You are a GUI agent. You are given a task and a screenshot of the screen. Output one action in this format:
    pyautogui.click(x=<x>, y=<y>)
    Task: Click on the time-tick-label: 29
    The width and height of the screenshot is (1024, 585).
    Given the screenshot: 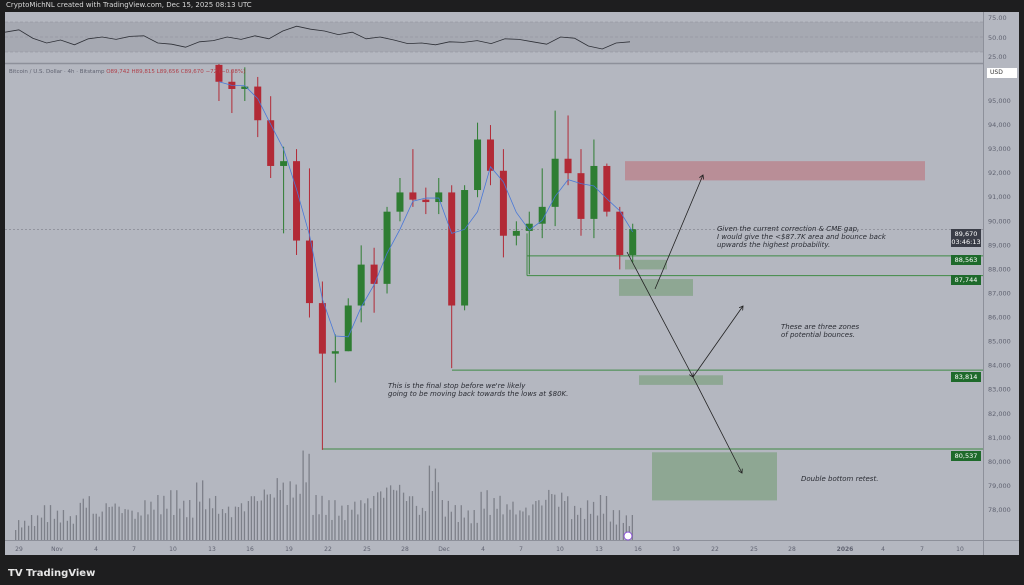 What is the action you would take?
    pyautogui.click(x=19, y=549)
    